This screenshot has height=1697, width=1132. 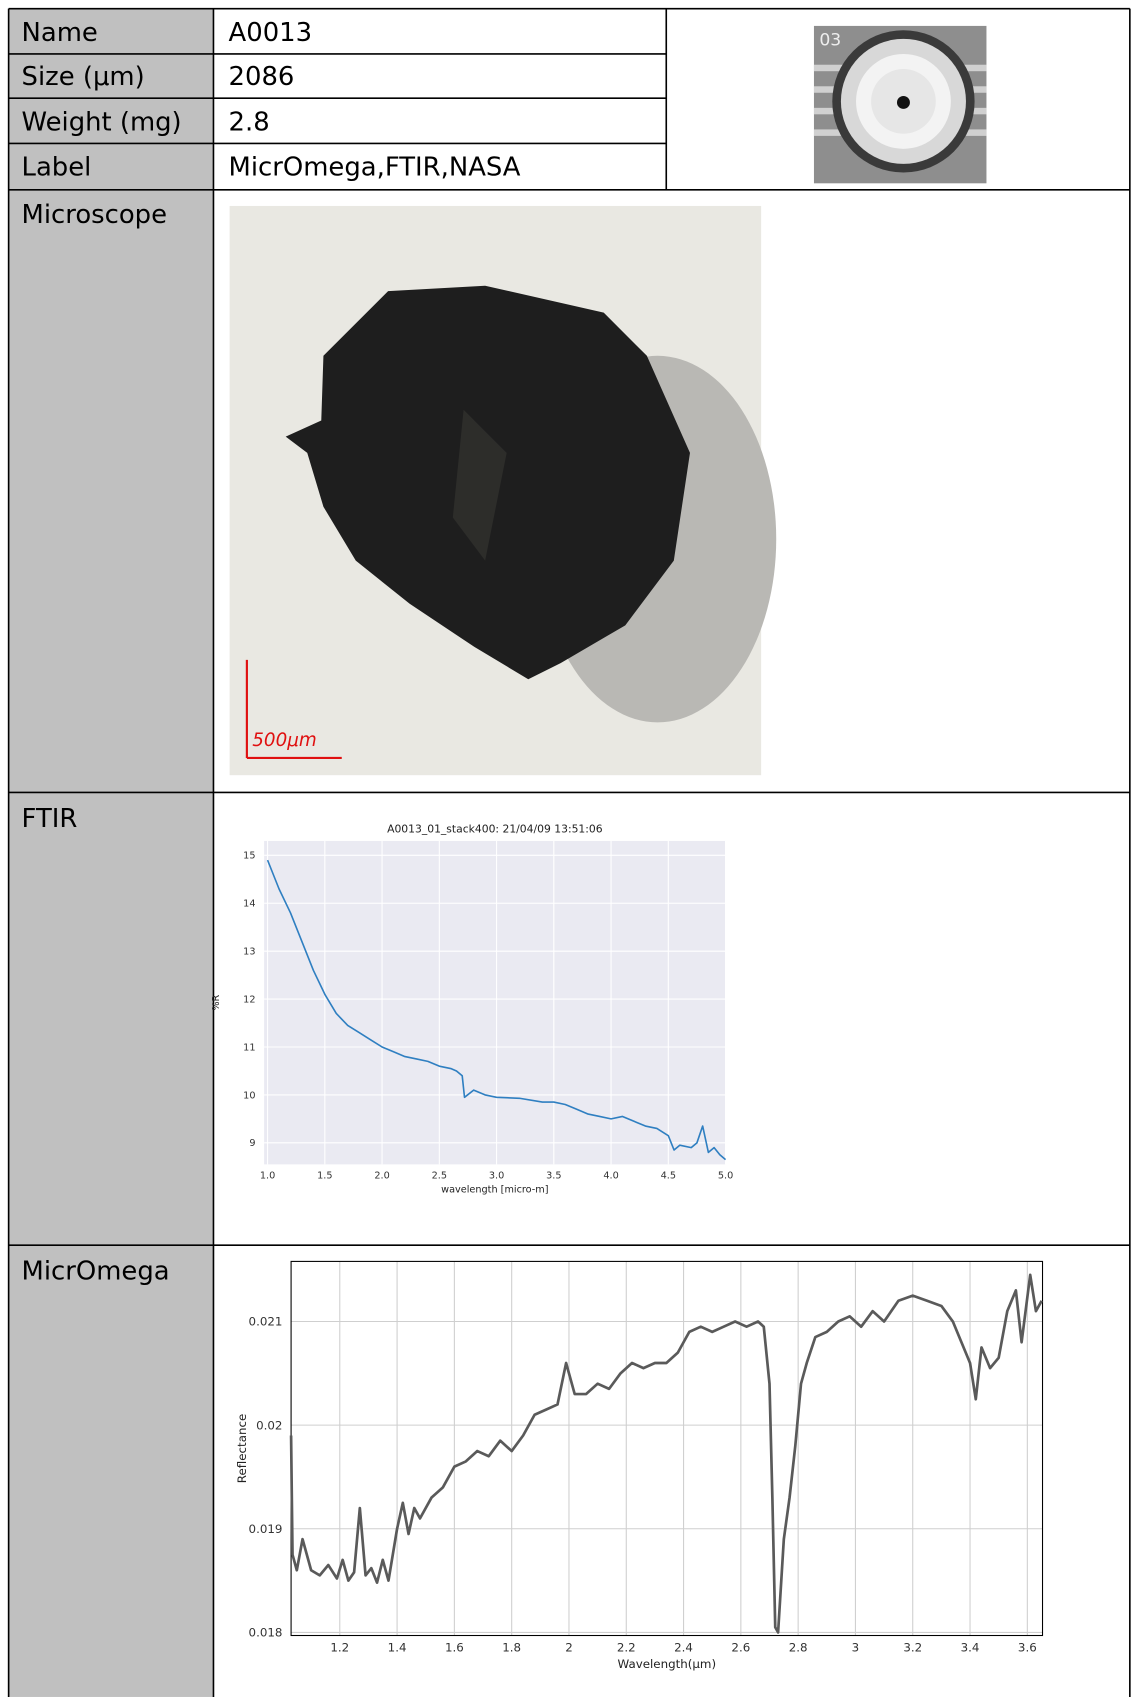 What do you see at coordinates (94, 215) in the screenshot?
I see `section-label: Microscope` at bounding box center [94, 215].